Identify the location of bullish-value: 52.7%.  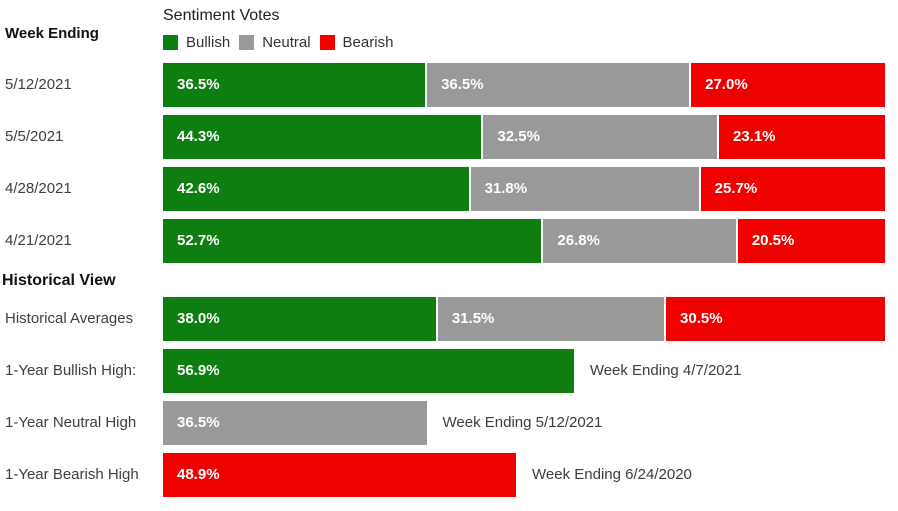
(198, 240).